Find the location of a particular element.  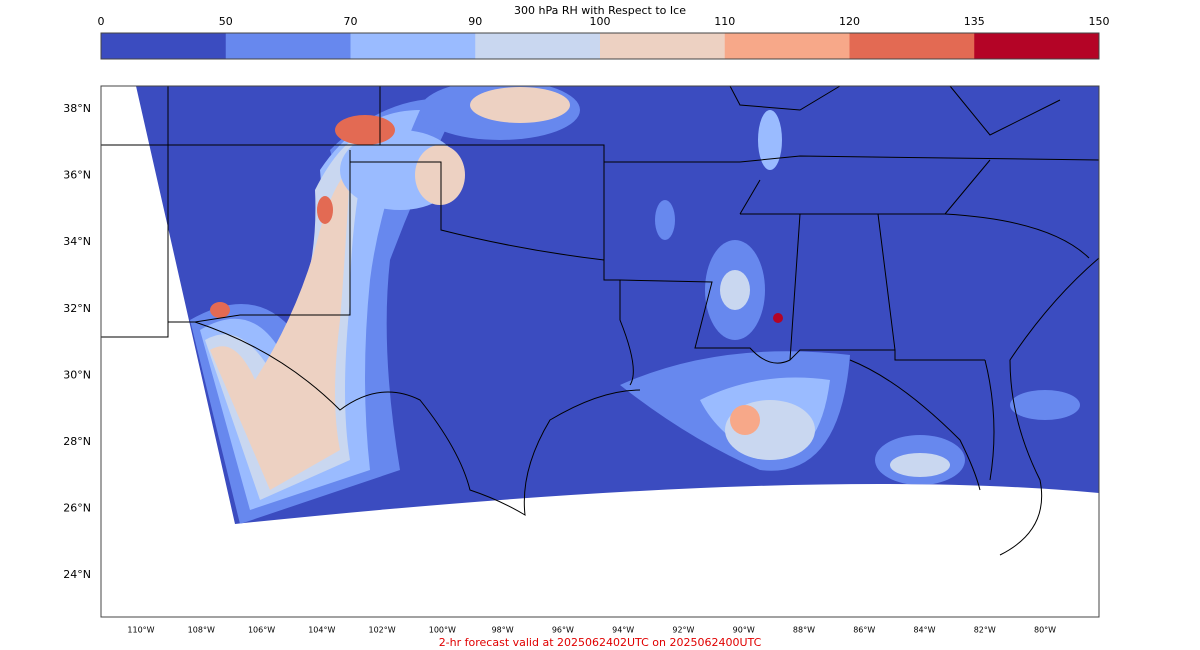

lat-label: 38°N is located at coordinates (77, 108).